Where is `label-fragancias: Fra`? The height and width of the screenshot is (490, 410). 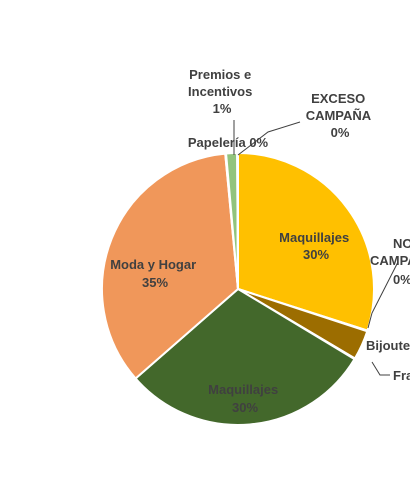
label-fragancias: Fra is located at coordinates (401, 375).